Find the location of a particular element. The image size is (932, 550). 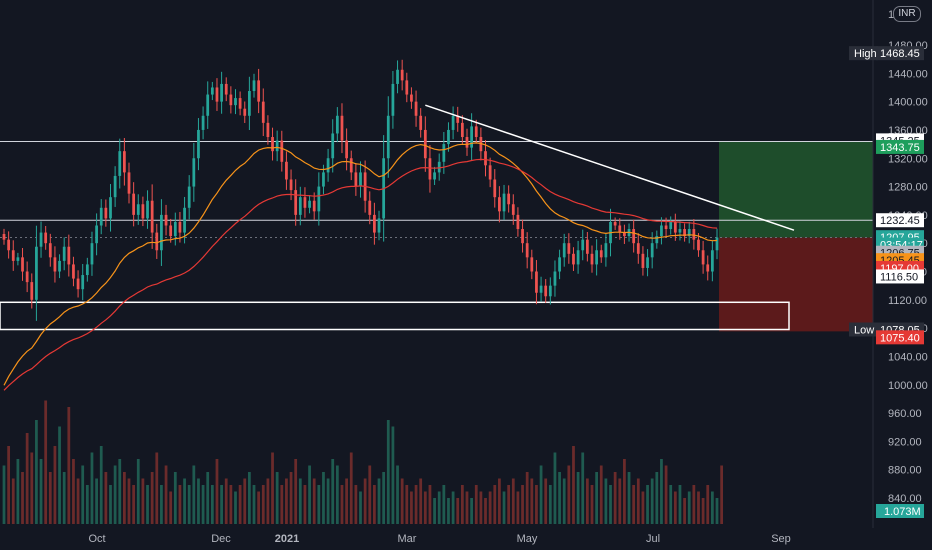

price-tag-label: 1075.40 is located at coordinates (900, 338).